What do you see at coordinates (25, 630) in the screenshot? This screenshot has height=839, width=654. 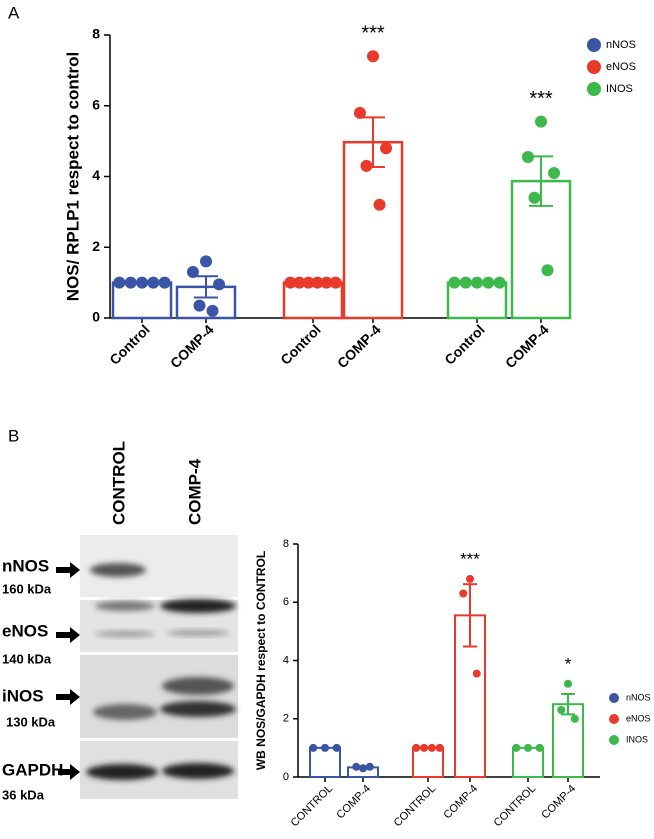 I see `protein-label: eNOS` at bounding box center [25, 630].